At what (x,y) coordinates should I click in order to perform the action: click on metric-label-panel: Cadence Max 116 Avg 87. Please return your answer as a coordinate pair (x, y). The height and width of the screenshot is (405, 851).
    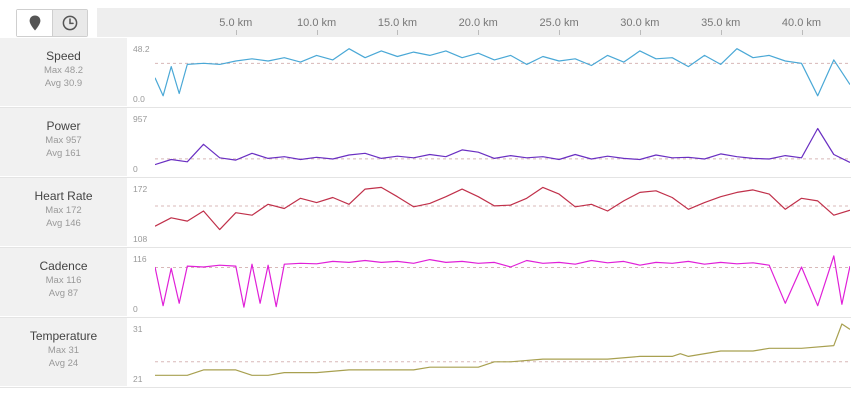
    Looking at the image, I should click on (63, 282).